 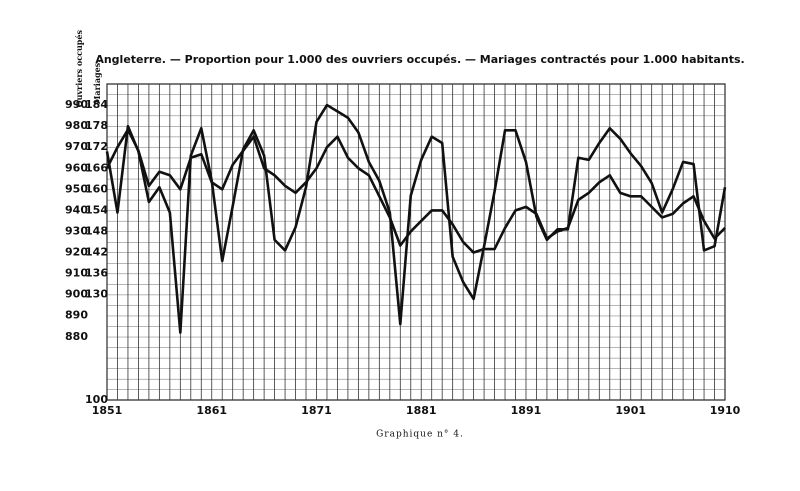 What do you see at coordinates (96, 188) in the screenshot?
I see `y2-tick-label: 160` at bounding box center [96, 188].